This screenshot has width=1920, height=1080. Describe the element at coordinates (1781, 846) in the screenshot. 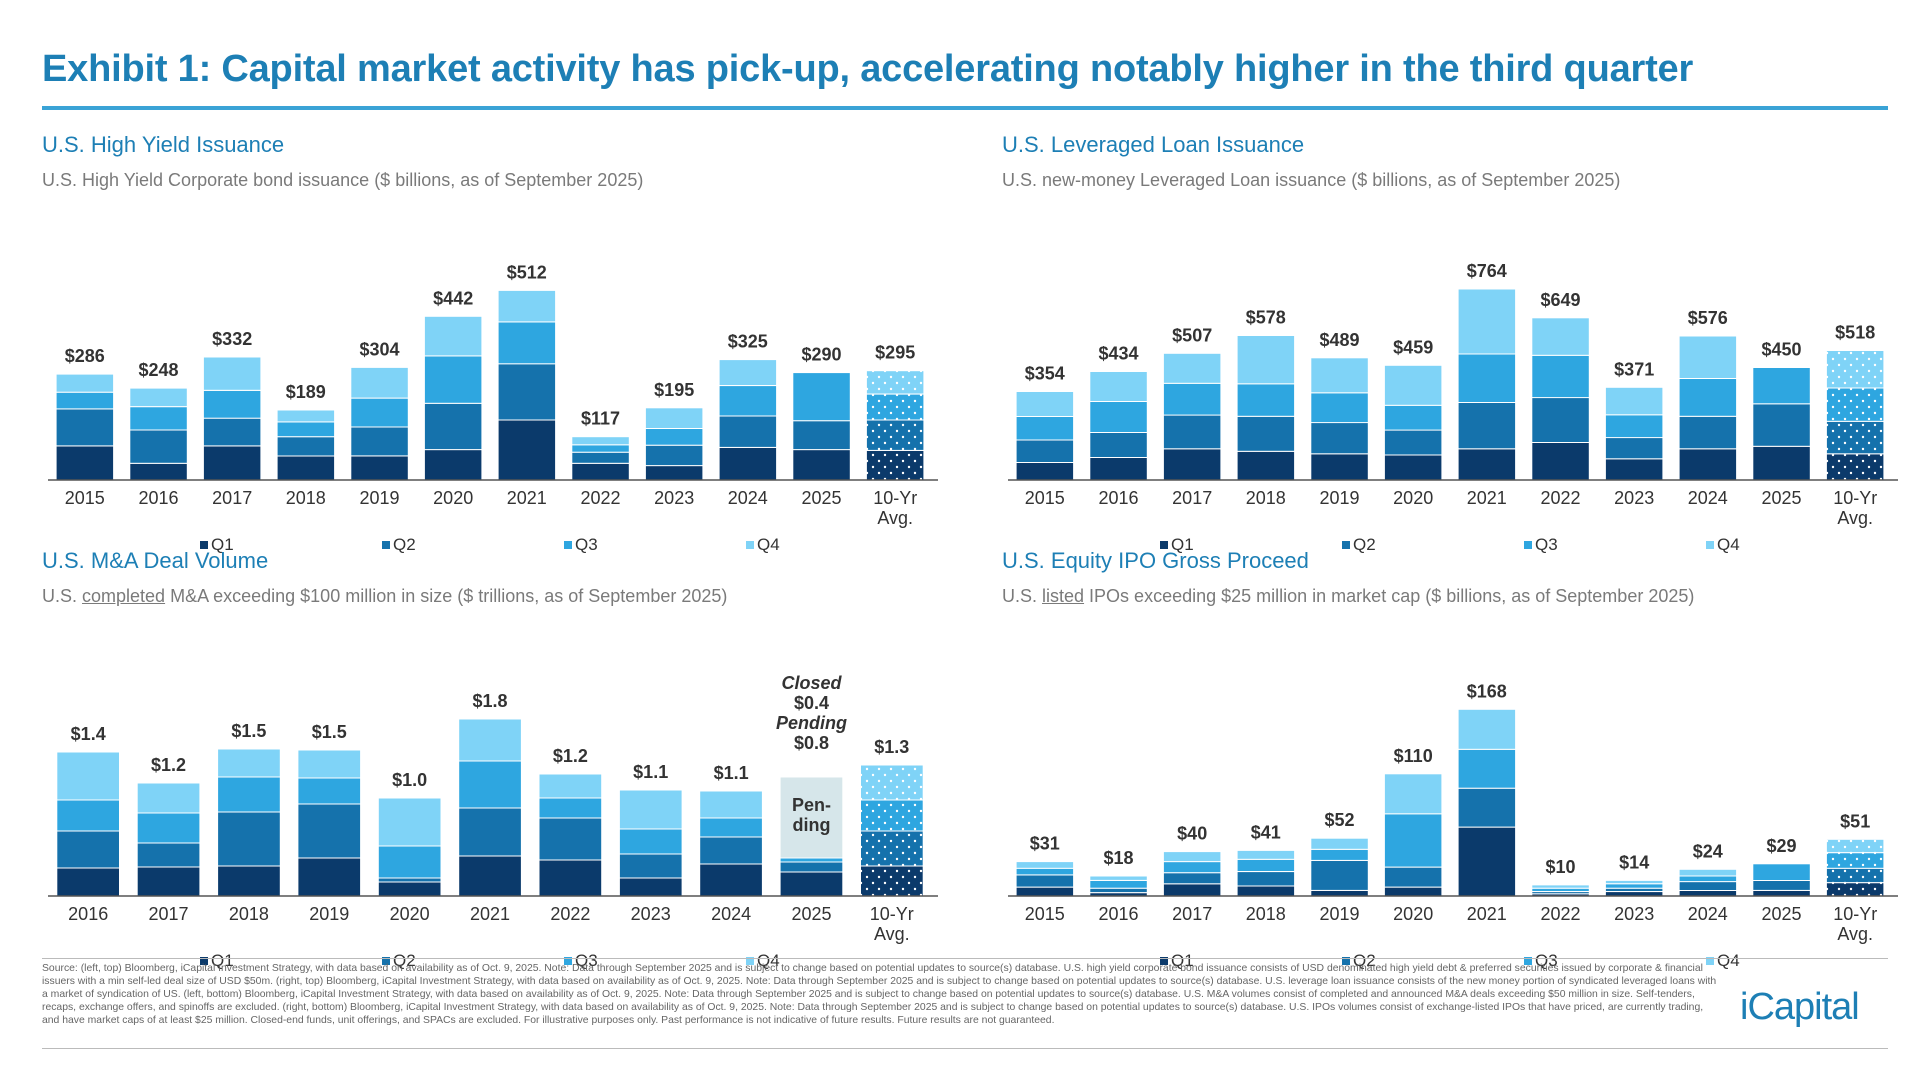

I see `bar-total-label: $29` at that location.